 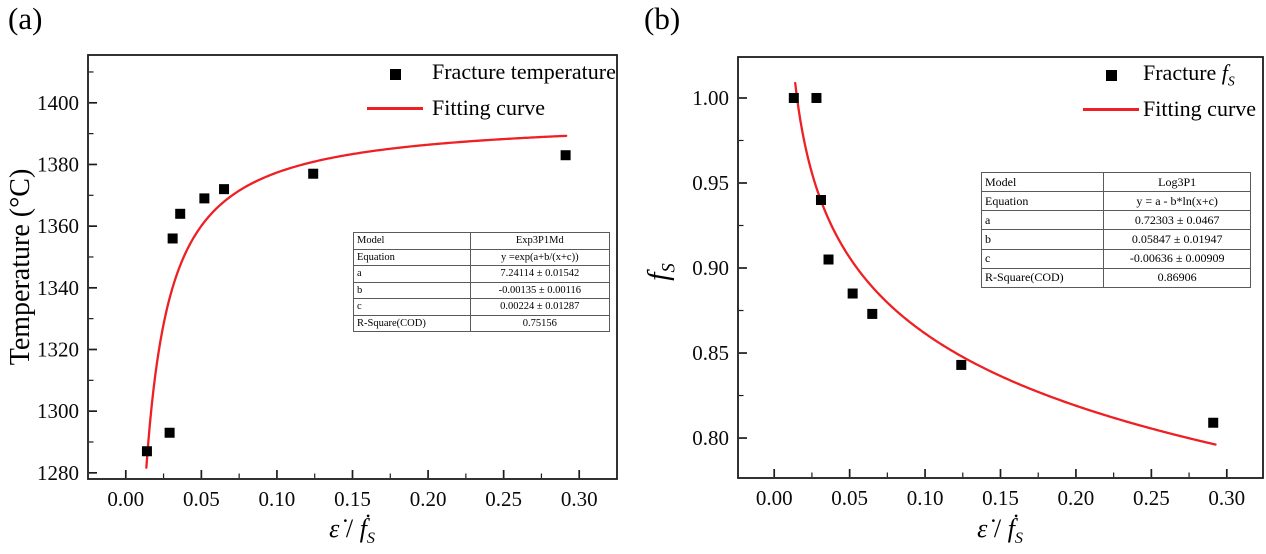 I want to click on fit-table-row: Model Exp3P1Md, so click(x=482, y=241).